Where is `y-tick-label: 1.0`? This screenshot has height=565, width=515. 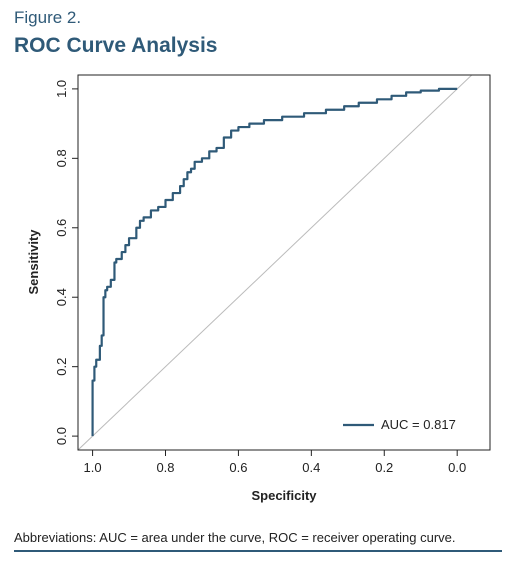
y-tick-label: 1.0 is located at coordinates (61, 89).